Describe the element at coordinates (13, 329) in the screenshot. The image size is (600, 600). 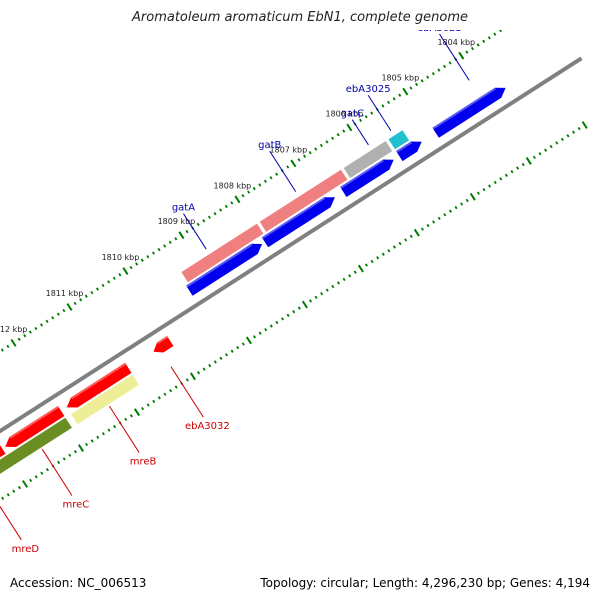
I see `scale-tick-label: 1812 kbp` at that location.